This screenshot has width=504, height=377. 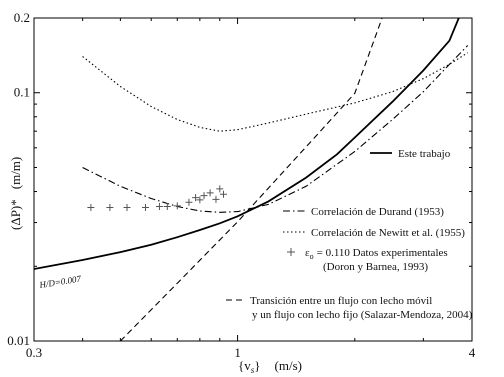 What do you see at coordinates (237, 352) in the screenshot?
I see `x-tick-label: 1` at bounding box center [237, 352].